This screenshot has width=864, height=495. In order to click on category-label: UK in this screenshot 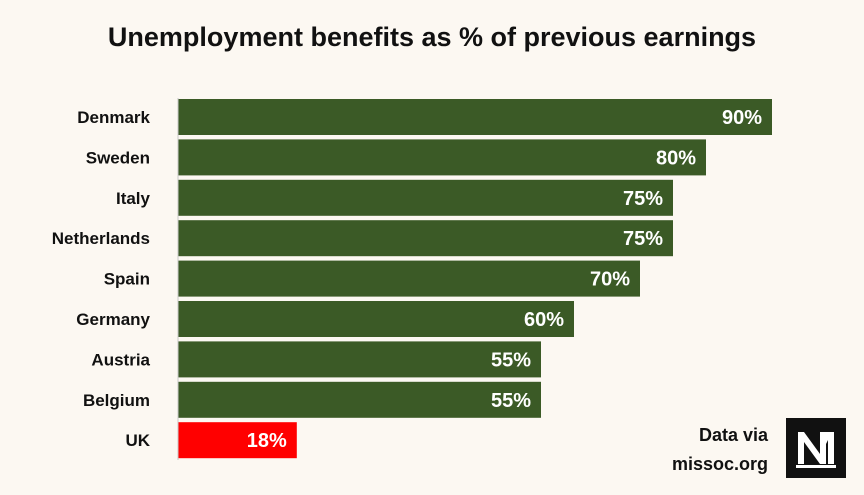, I will do `click(137, 440)`.